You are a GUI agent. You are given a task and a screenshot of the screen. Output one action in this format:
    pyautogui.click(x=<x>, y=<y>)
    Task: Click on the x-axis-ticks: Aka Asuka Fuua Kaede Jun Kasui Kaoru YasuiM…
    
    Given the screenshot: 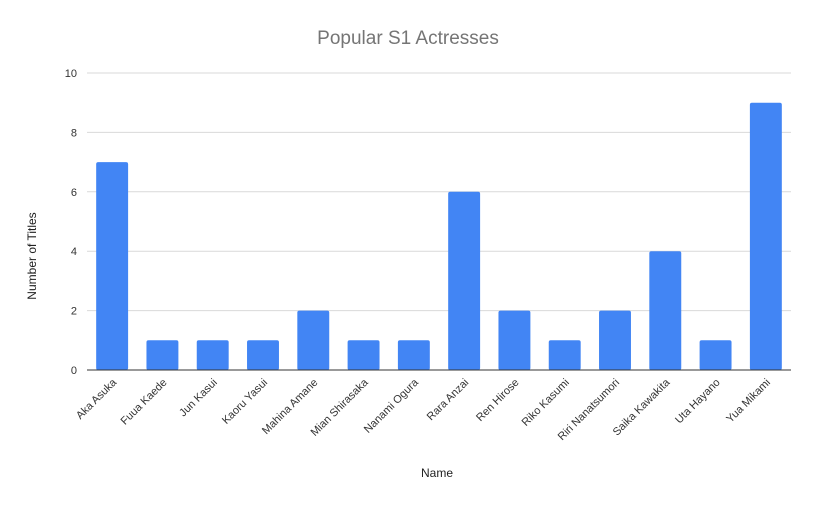 What is the action you would take?
    pyautogui.click(x=423, y=409)
    